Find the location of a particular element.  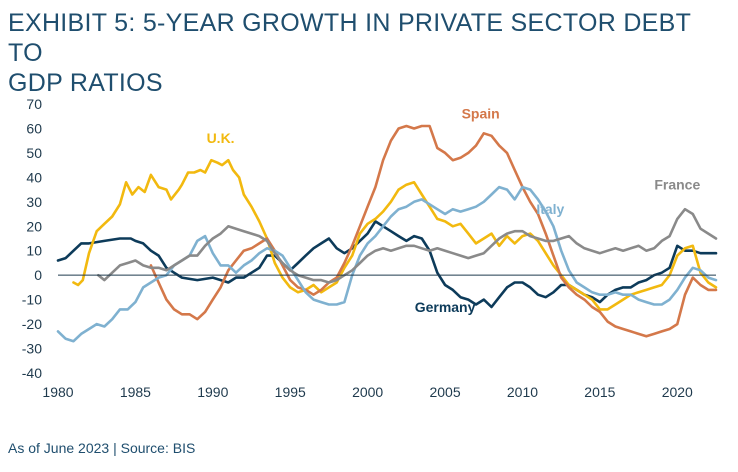

y-axis: 70 60 50 40 30 20 10 0 -10 -20 -30 -40 is located at coordinates (32, 238).